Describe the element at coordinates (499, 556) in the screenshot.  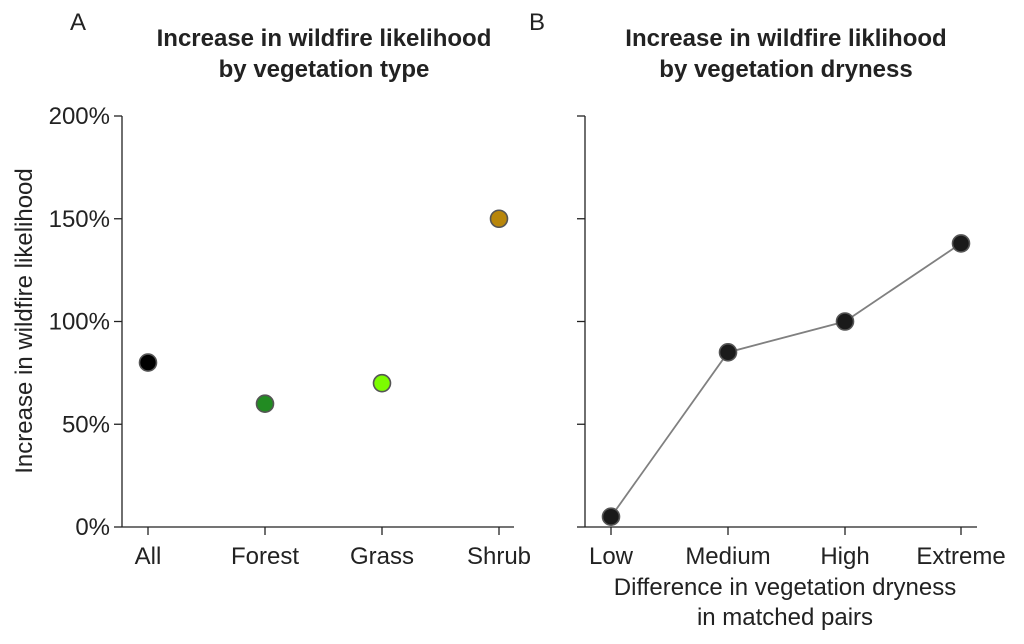
I see `x-tick-label: Shrub` at that location.